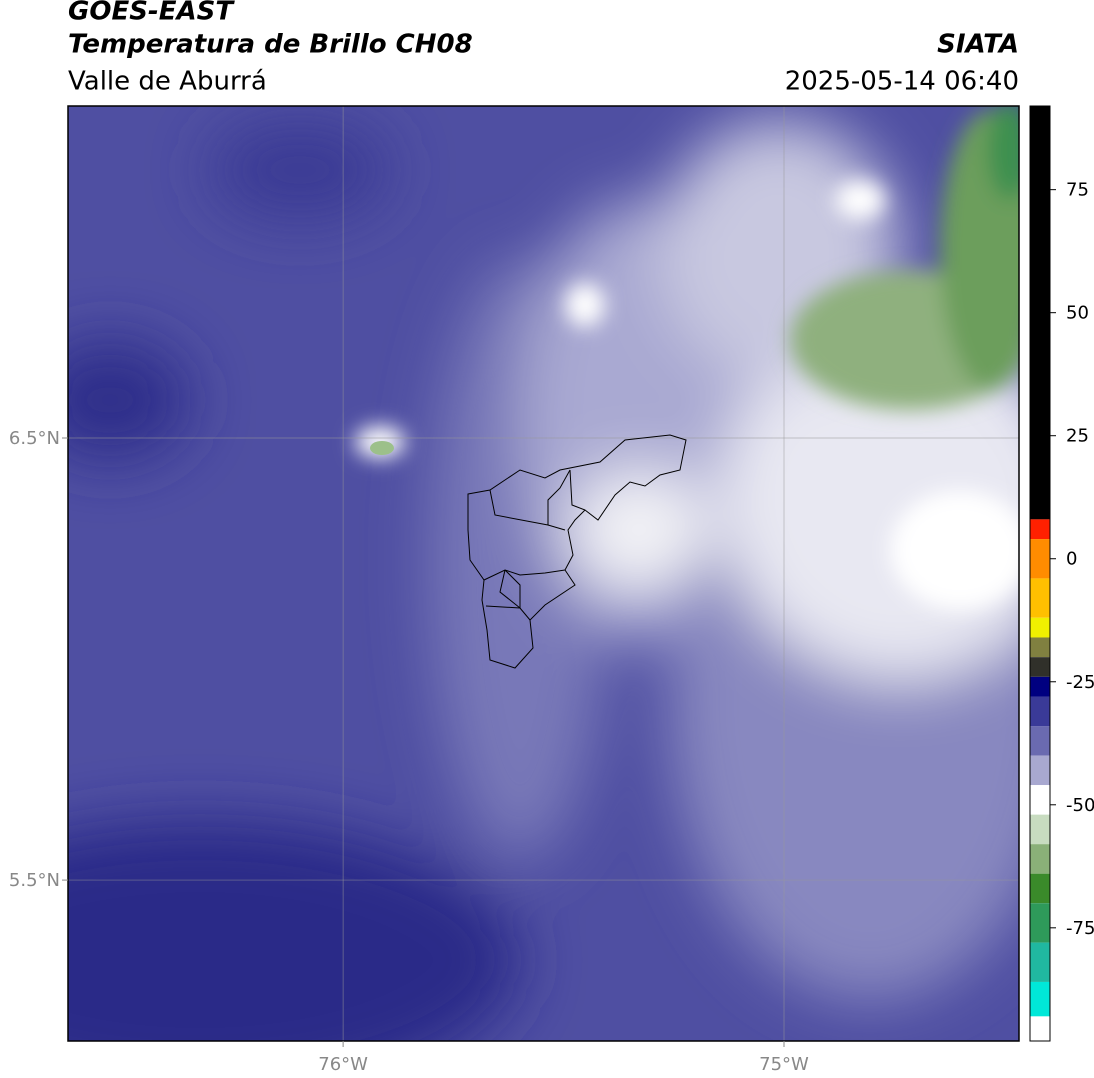 Image resolution: width=1094 pixels, height=1078 pixels. Describe the element at coordinates (577, 551) in the screenshot. I see `municipal-boundaries` at that location.